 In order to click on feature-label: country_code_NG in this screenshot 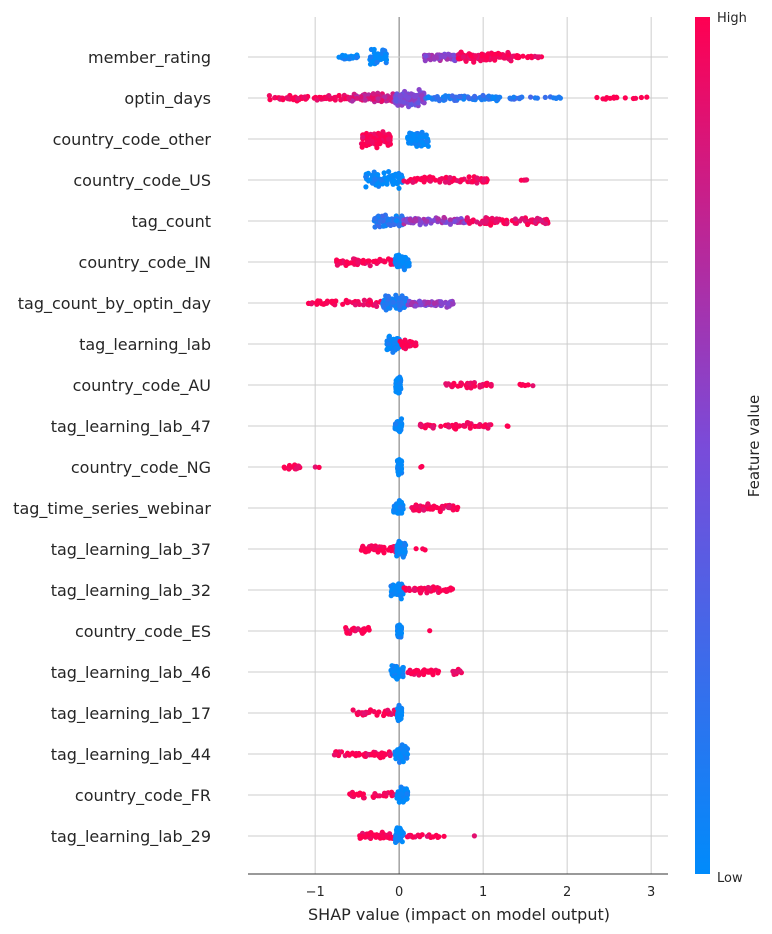, I will do `click(141, 468)`.